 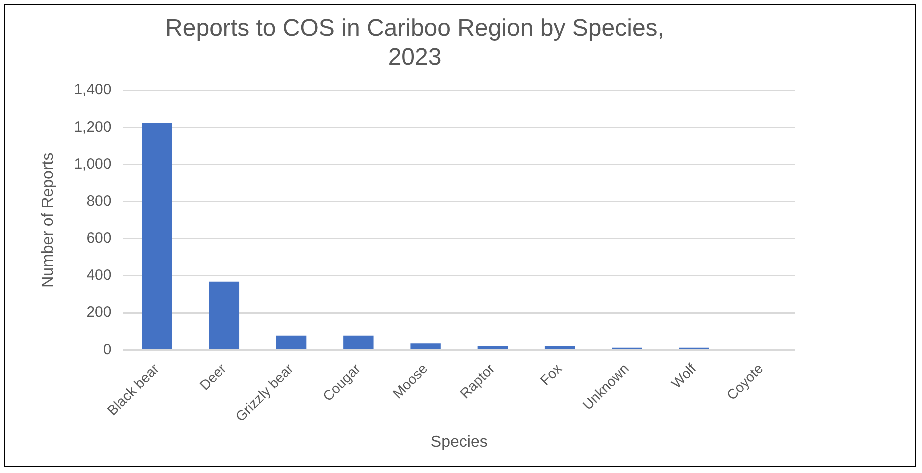 What do you see at coordinates (99, 313) in the screenshot?
I see `y-tick-label: 200` at bounding box center [99, 313].